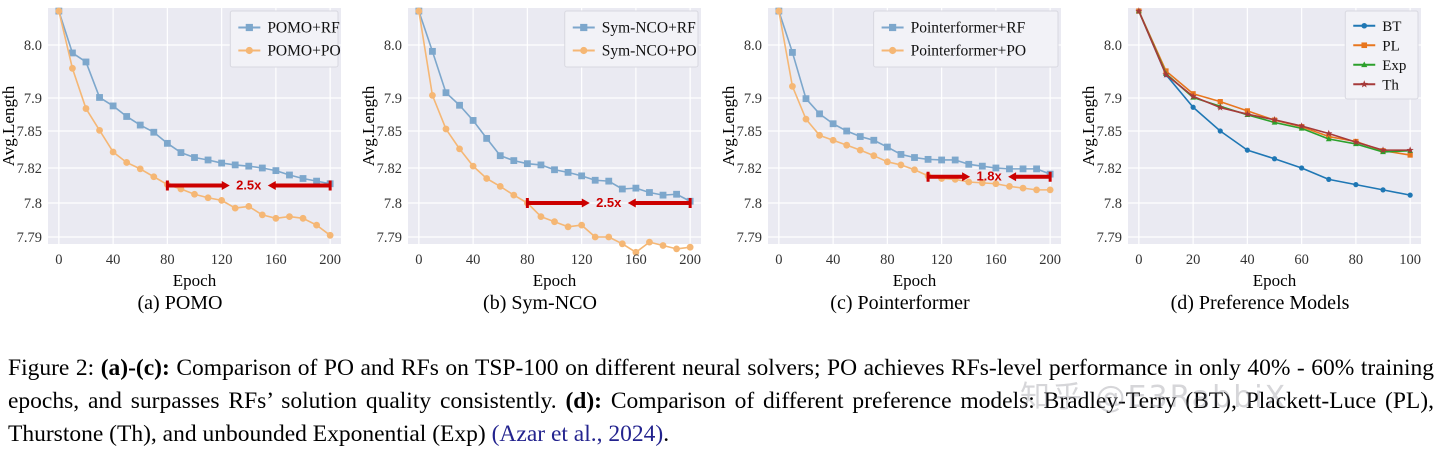 This screenshot has height=458, width=1440. What do you see at coordinates (330, 260) in the screenshot?
I see `x-tick-label: 200` at bounding box center [330, 260].